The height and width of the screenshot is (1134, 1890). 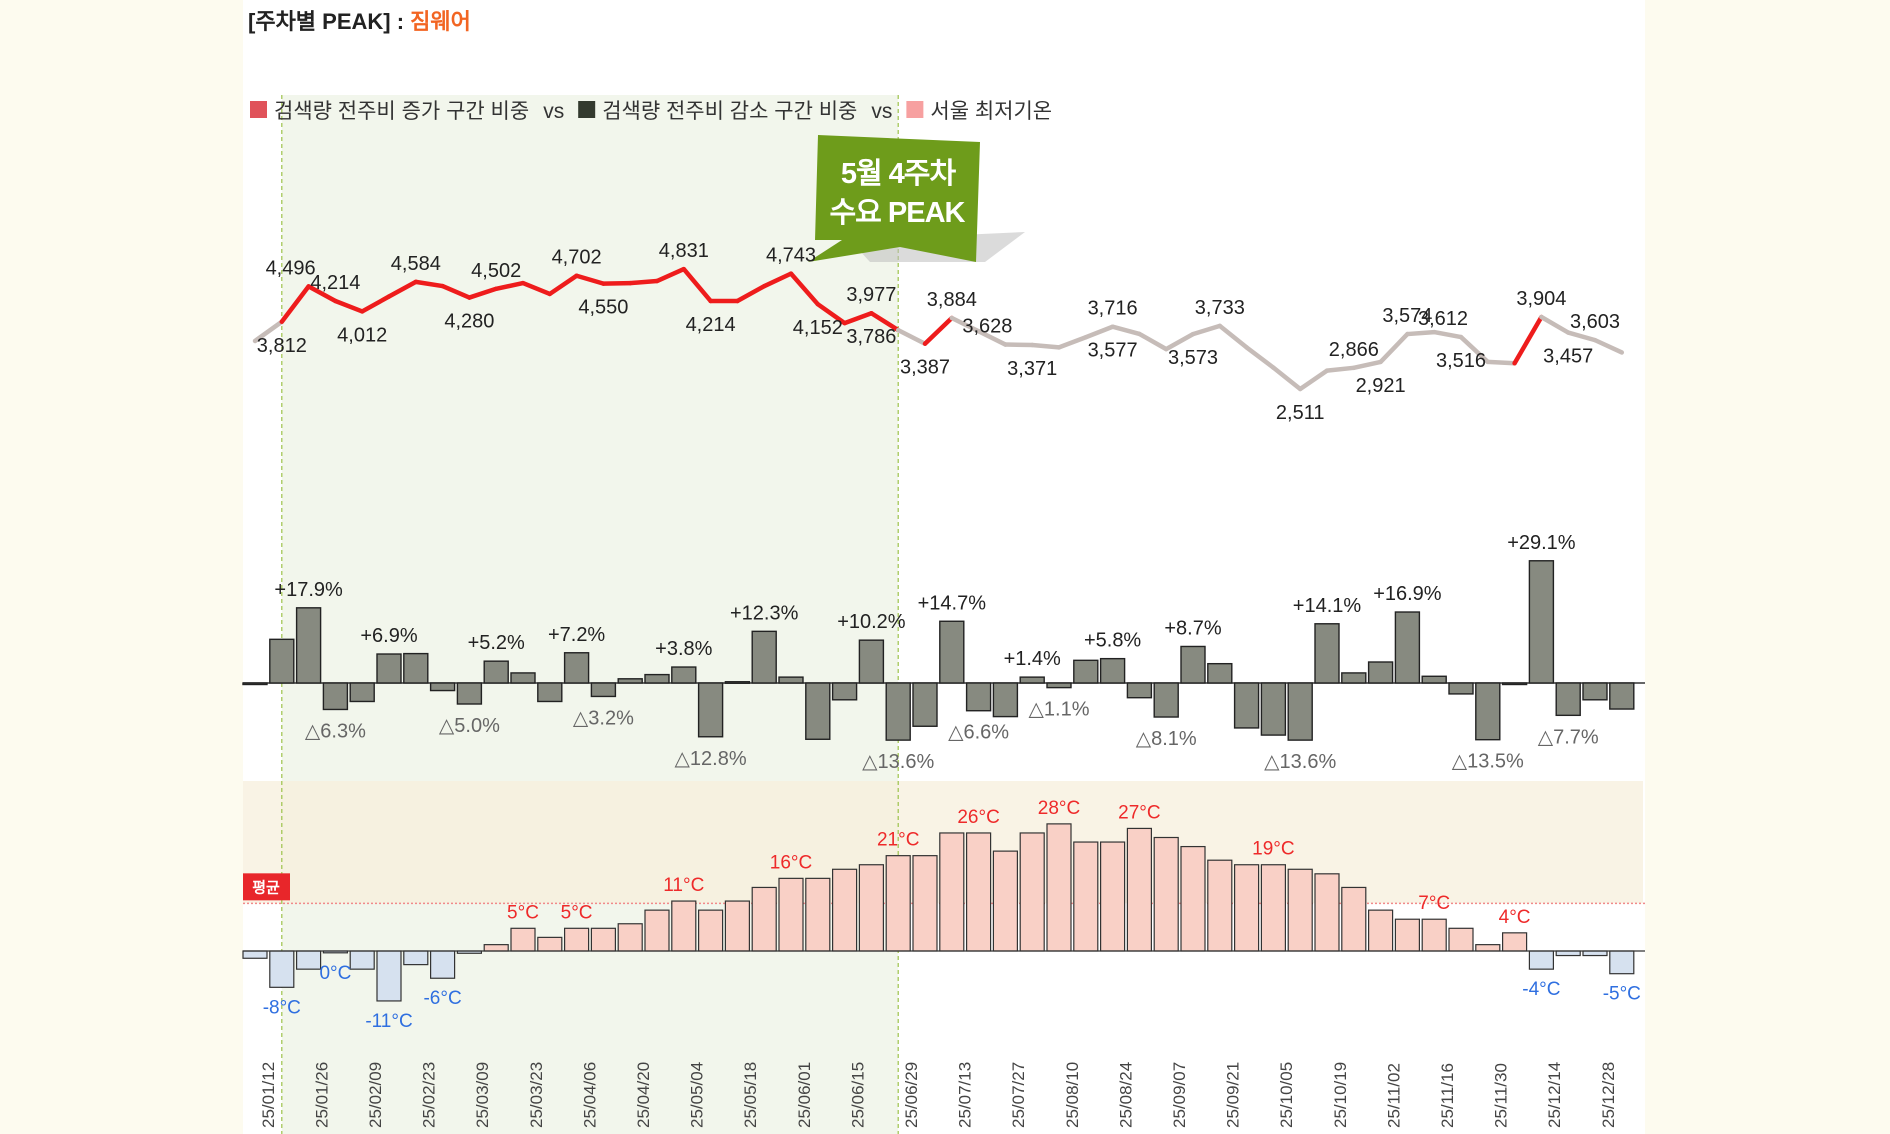 I want to click on x-tick-label: 25/06/01, so click(x=804, y=1095).